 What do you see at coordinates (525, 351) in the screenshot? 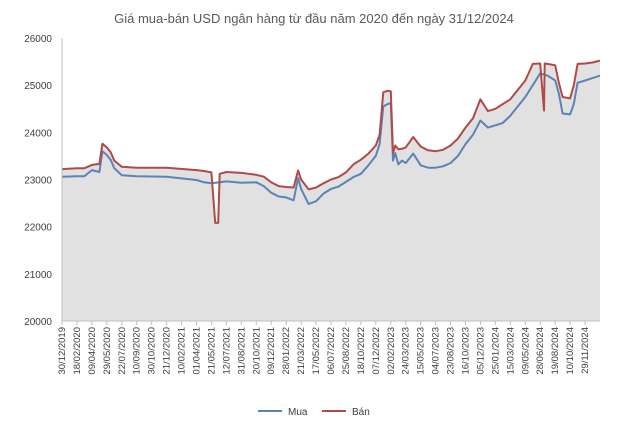
I see `x-tick-label: 09/05/2024` at bounding box center [525, 351].